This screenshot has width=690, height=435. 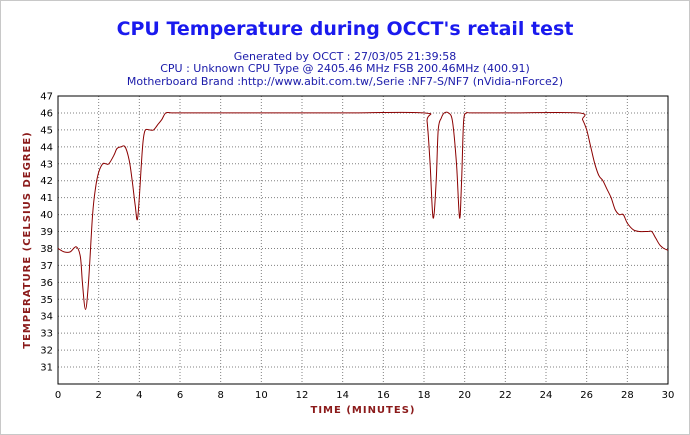 What do you see at coordinates (46, 147) in the screenshot?
I see `y-tick-label: 44` at bounding box center [46, 147].